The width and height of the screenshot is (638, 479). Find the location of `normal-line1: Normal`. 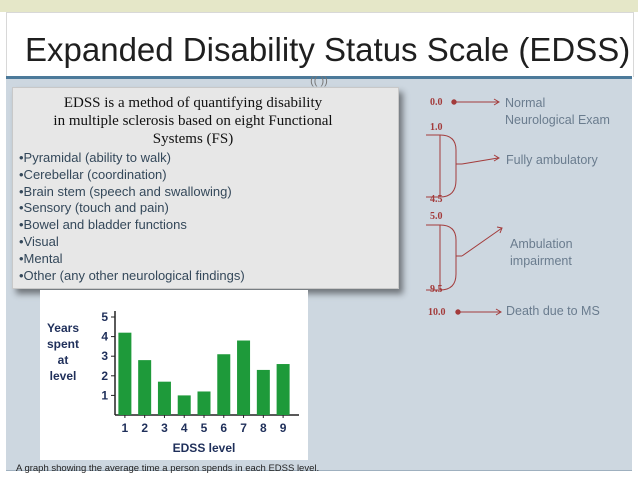

normal-line1: Normal is located at coordinates (525, 103).